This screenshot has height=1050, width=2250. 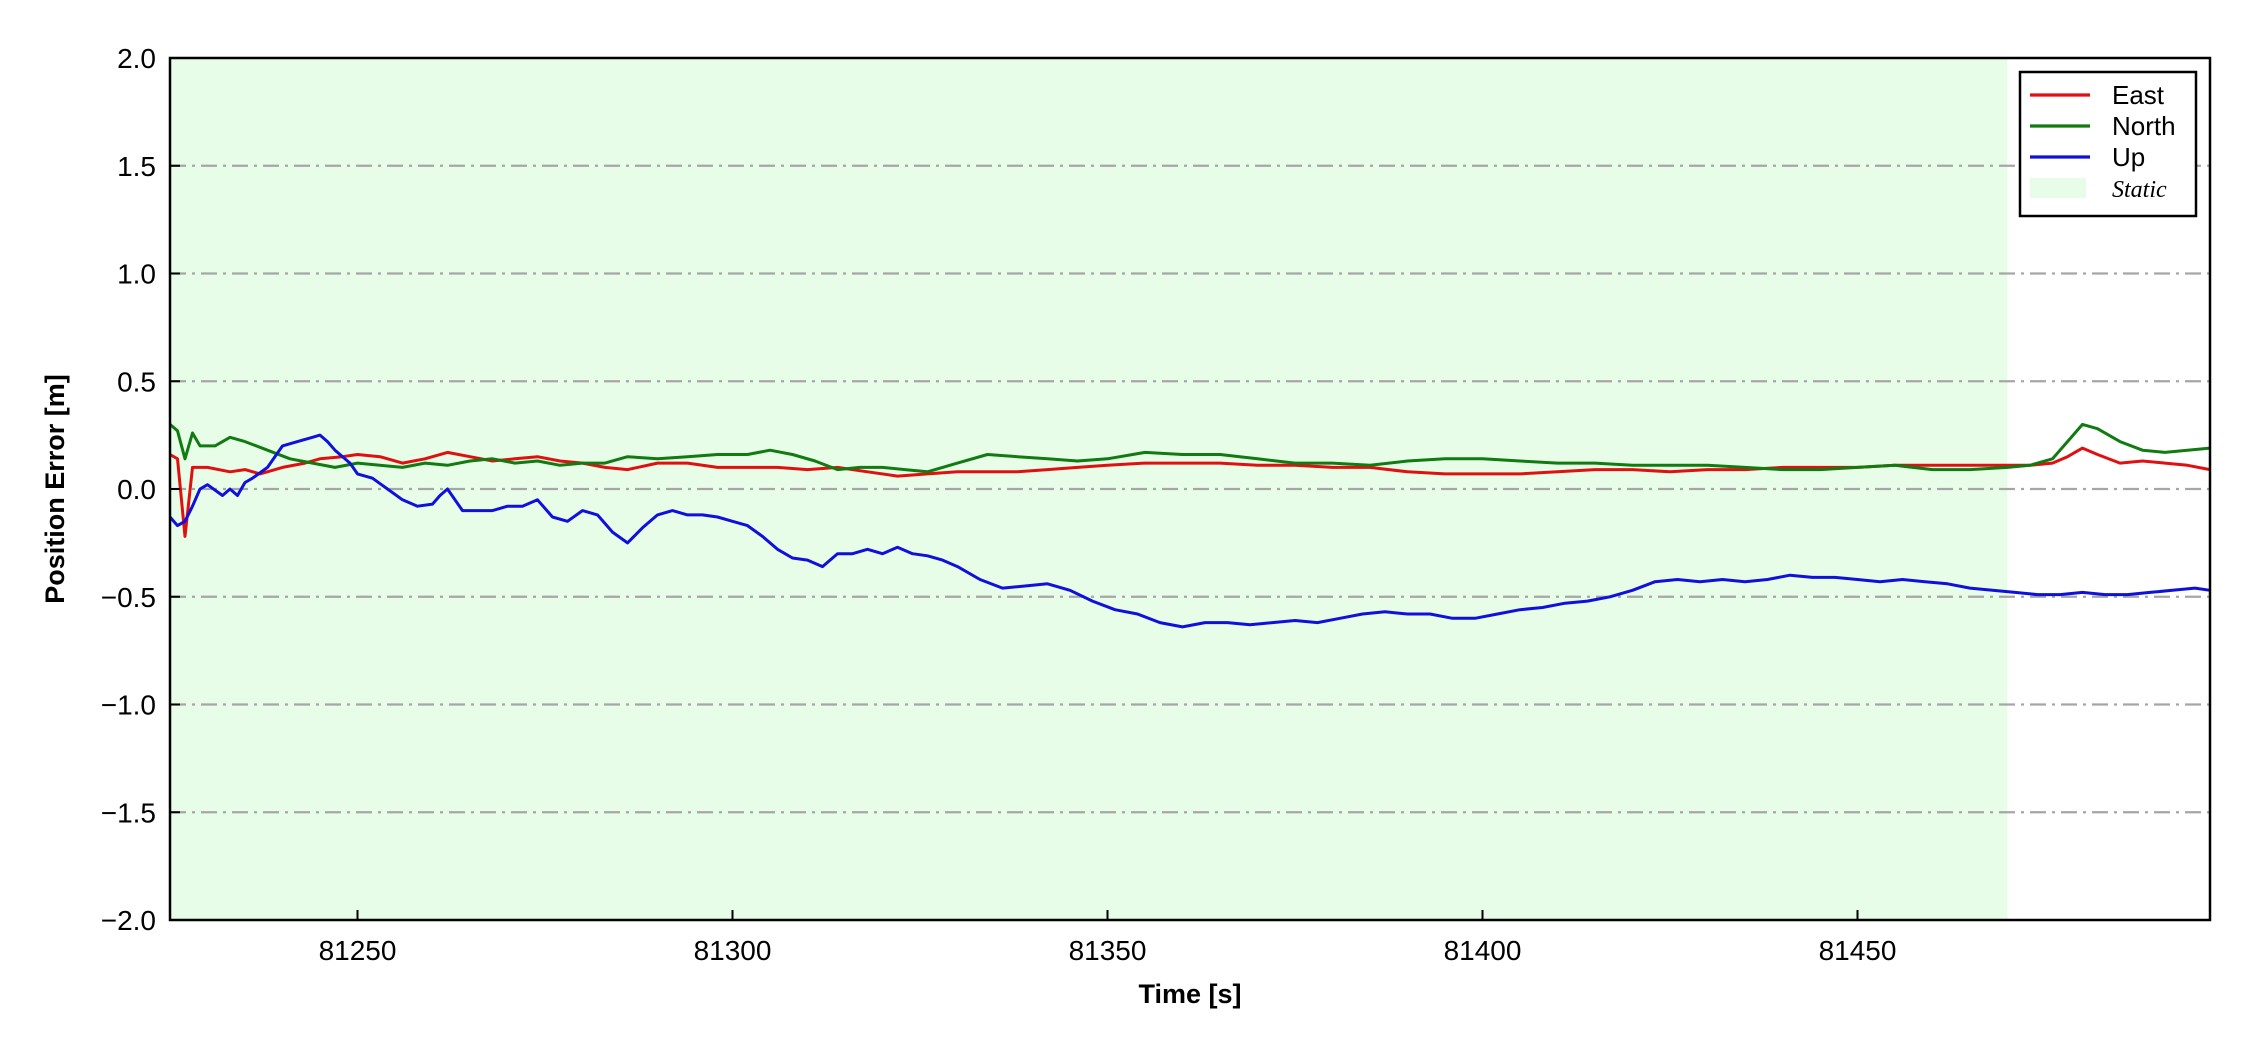 I want to click on y-axis-label: Position Error [m], so click(x=55, y=489).